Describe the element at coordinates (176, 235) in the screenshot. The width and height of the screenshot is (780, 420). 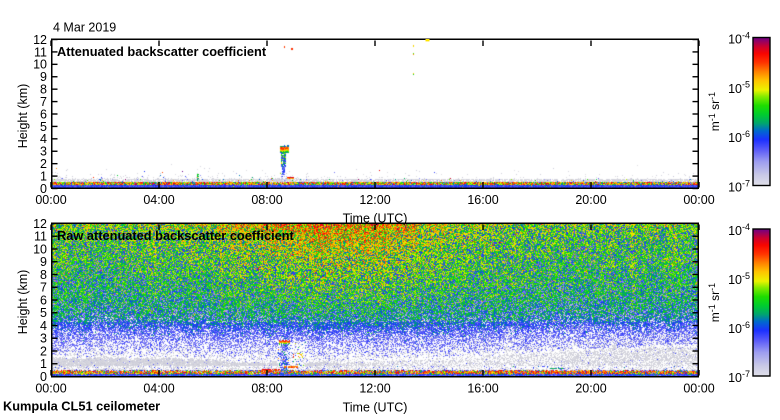
I see `svg-text:Raw attenuated backscatter coe: Raw attenuated backscatter coefficient` at that location.